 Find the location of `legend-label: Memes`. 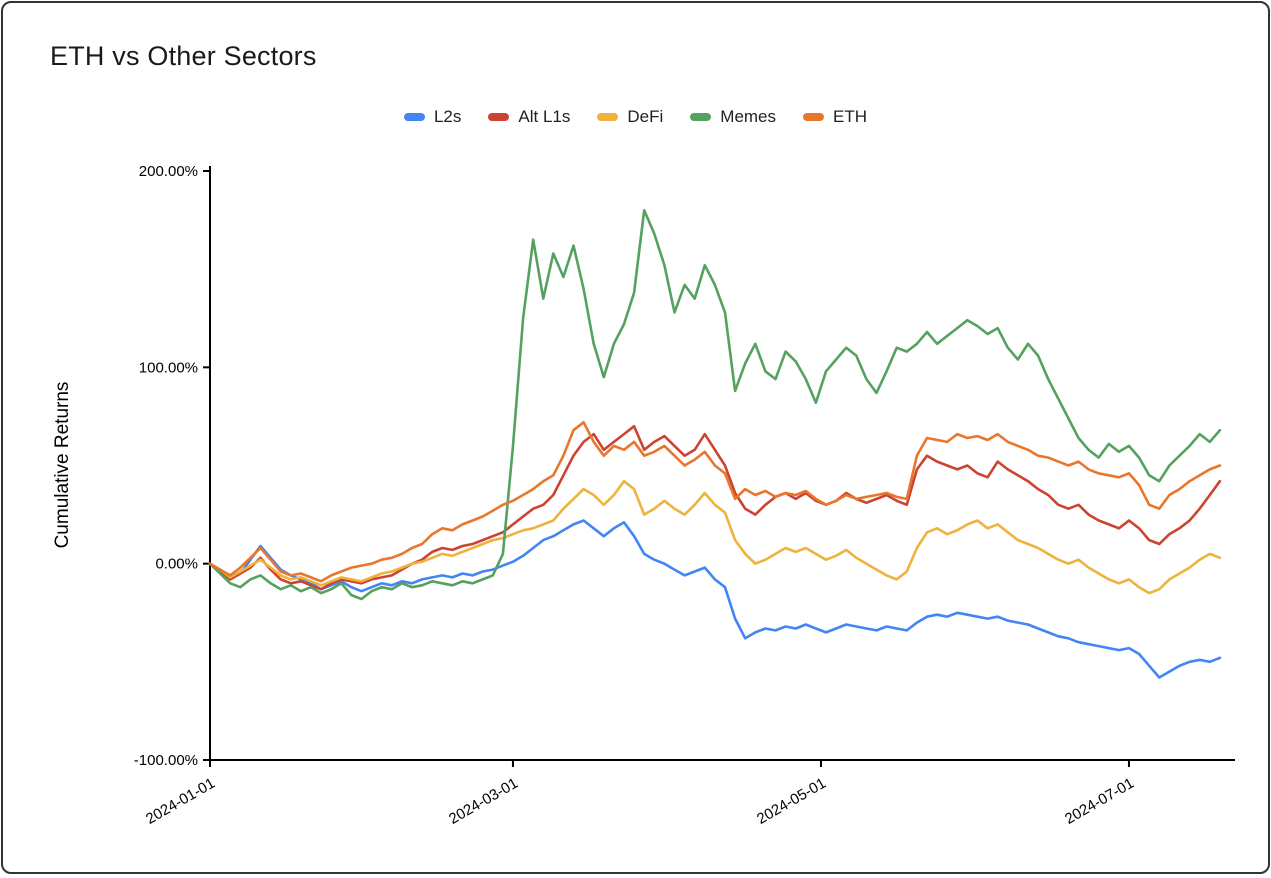

legend-label: Memes is located at coordinates (748, 116).